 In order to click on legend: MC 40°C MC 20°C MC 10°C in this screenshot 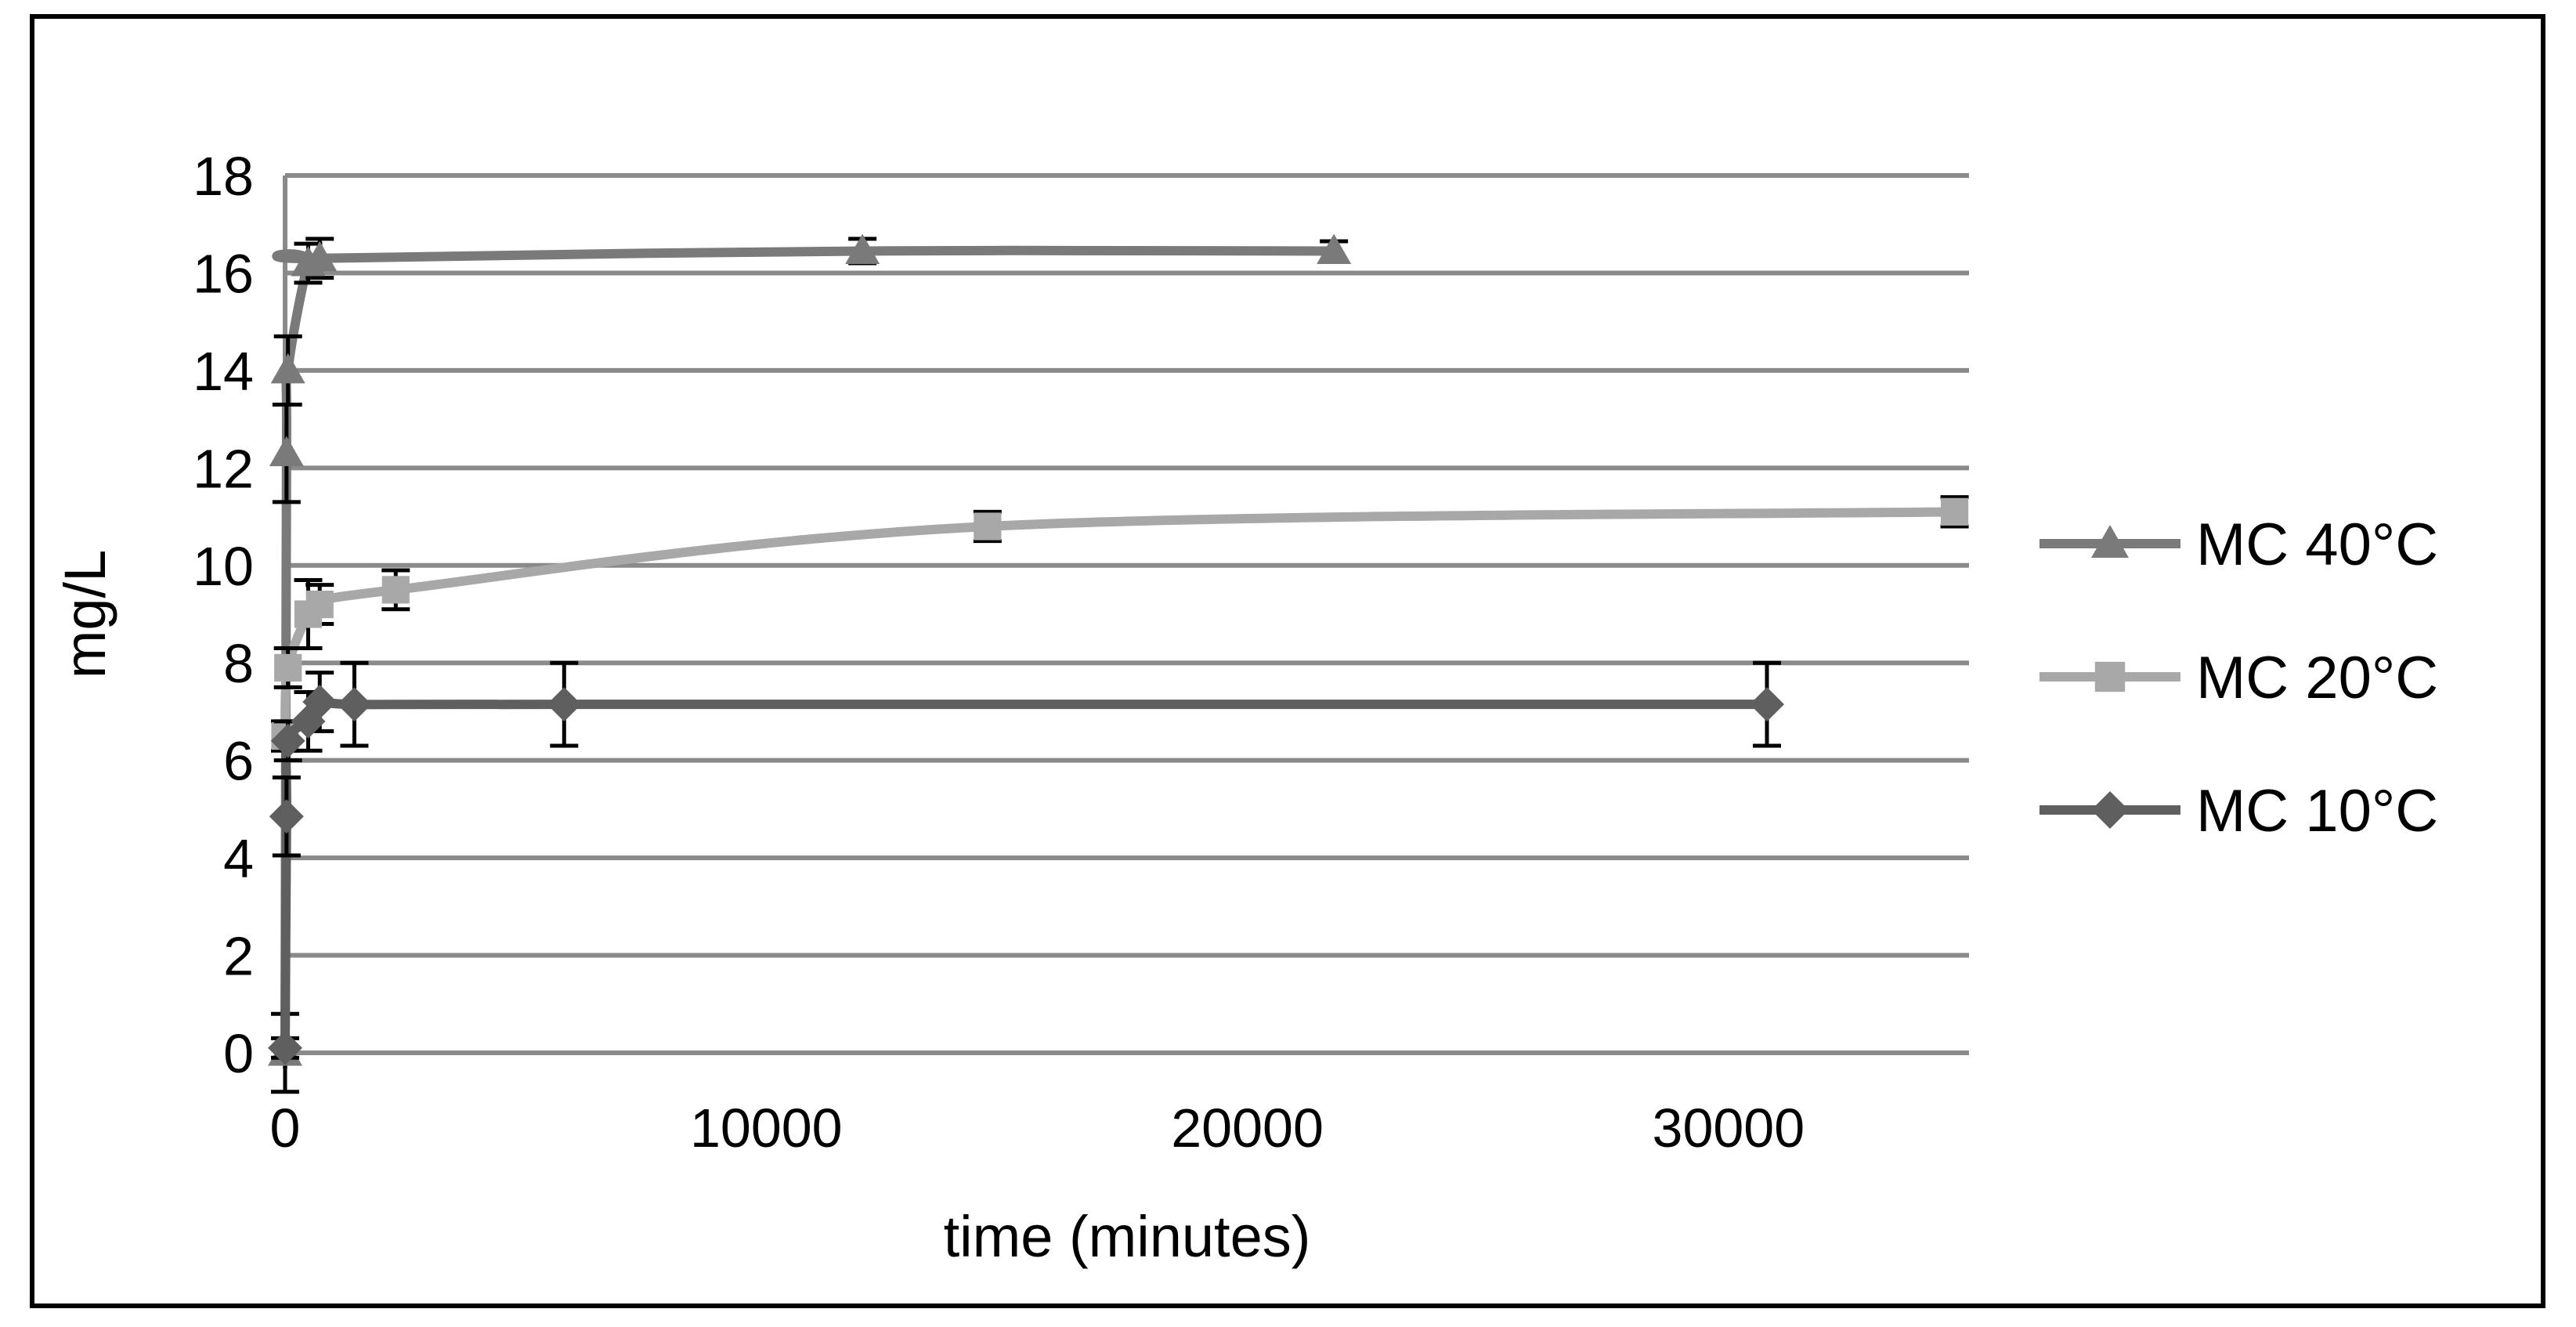, I will do `click(2238, 678)`.